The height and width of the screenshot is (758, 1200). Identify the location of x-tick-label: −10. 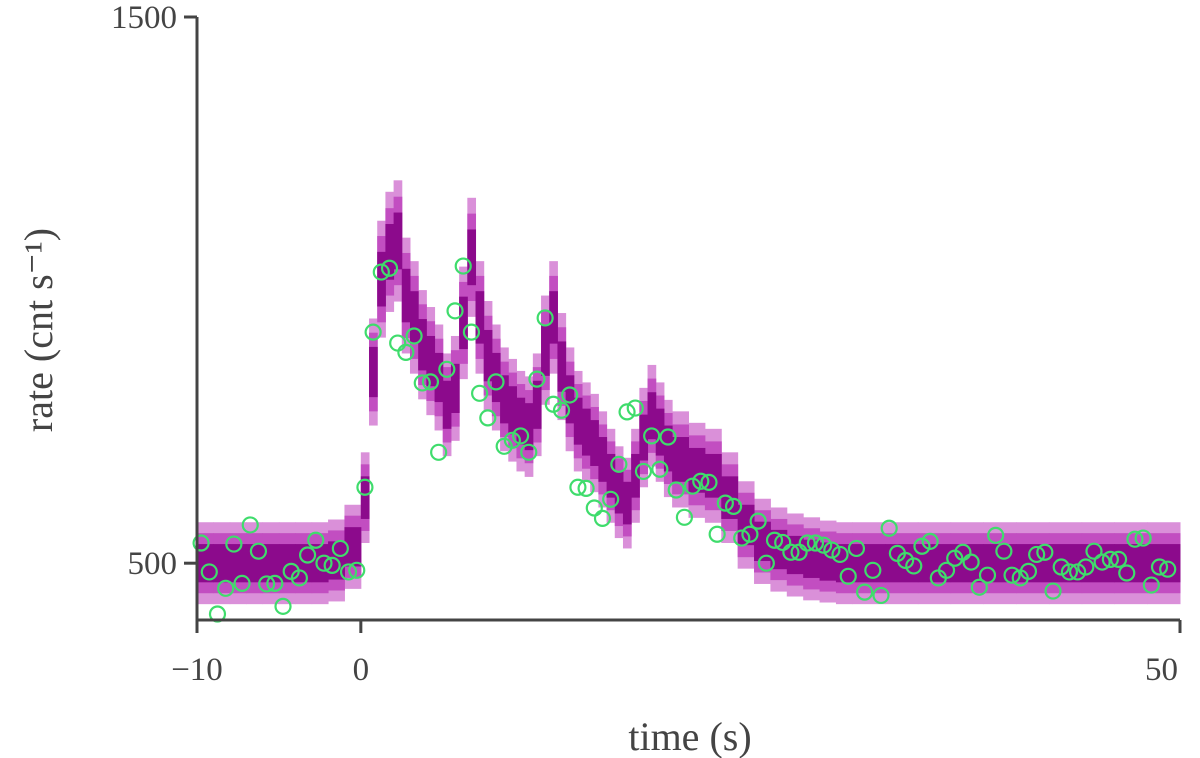
(197, 670).